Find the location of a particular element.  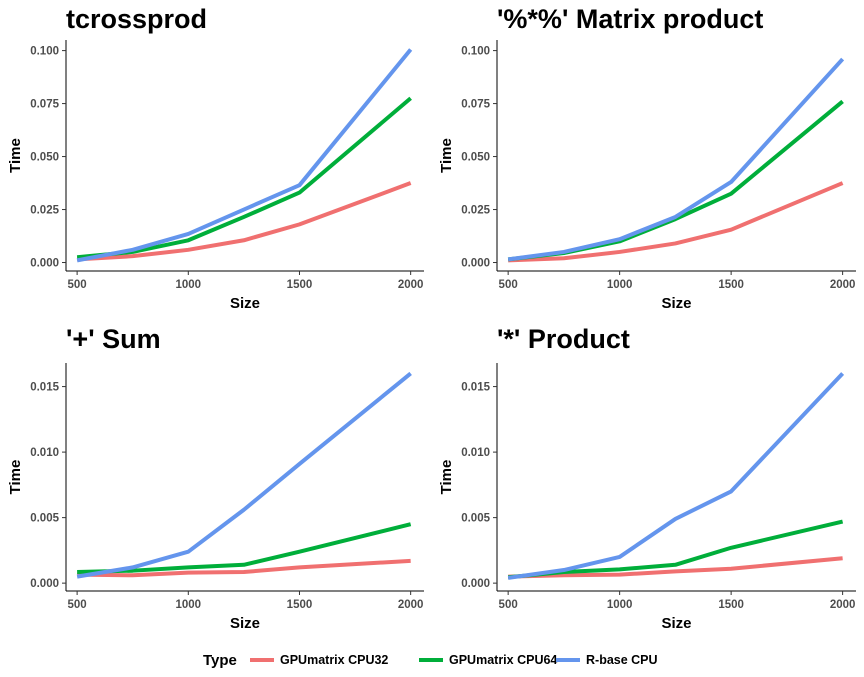

legend-title: Type is located at coordinates (220, 660).